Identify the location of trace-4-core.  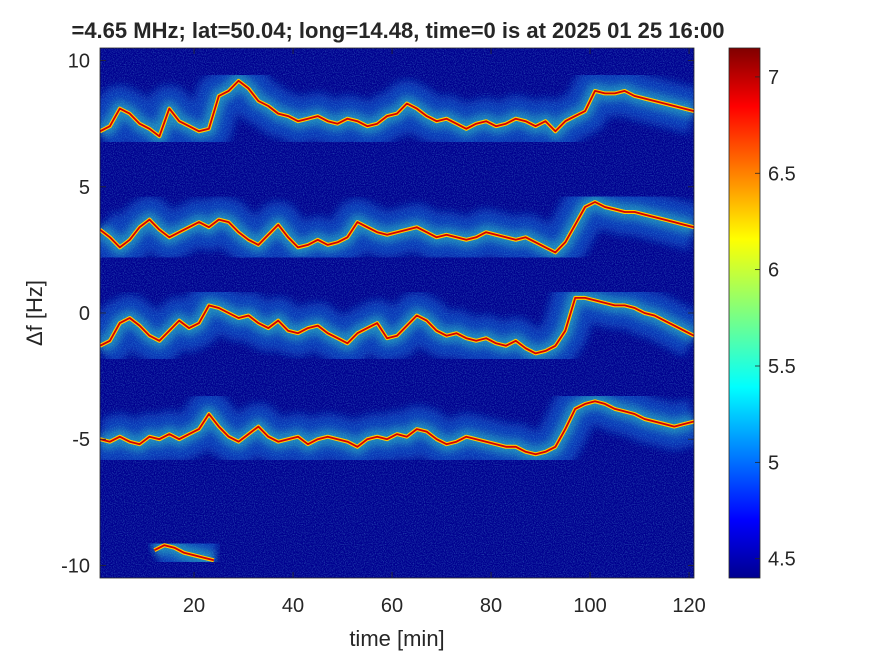
(397, 428).